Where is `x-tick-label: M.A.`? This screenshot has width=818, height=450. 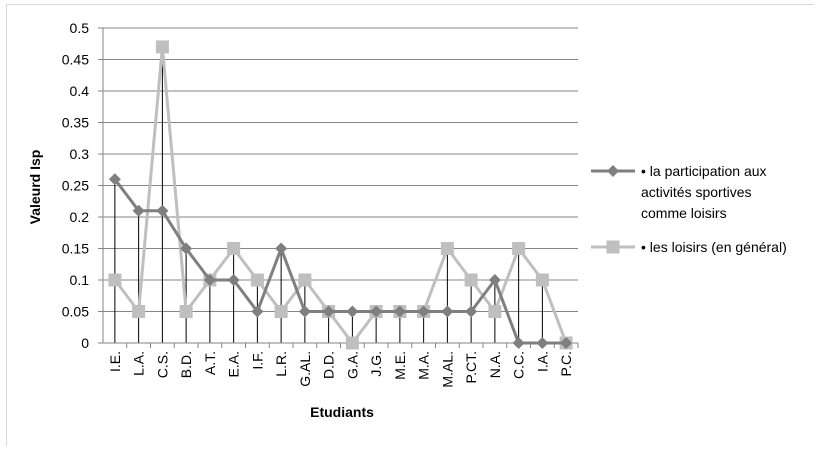
x-tick-label: M.A. is located at coordinates (424, 365).